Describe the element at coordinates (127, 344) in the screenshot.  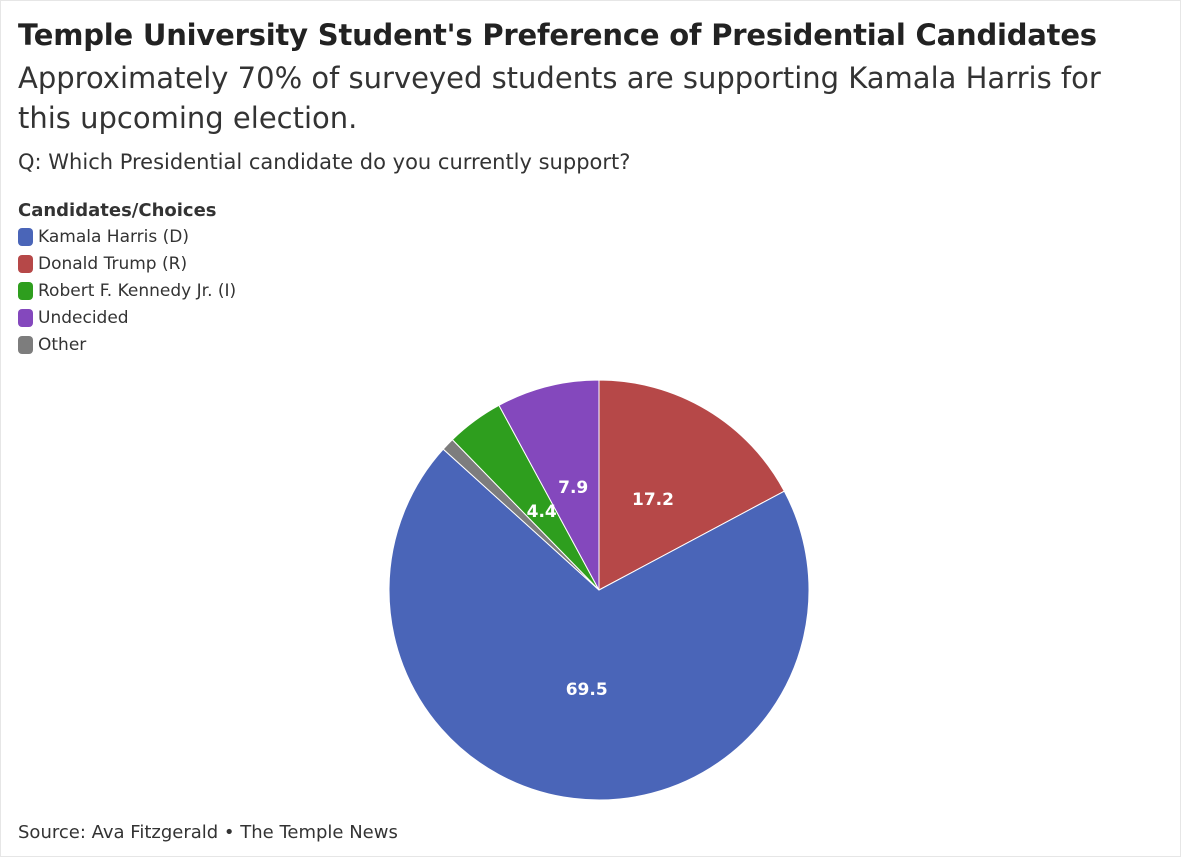
I see `legend-item-other: Other` at that location.